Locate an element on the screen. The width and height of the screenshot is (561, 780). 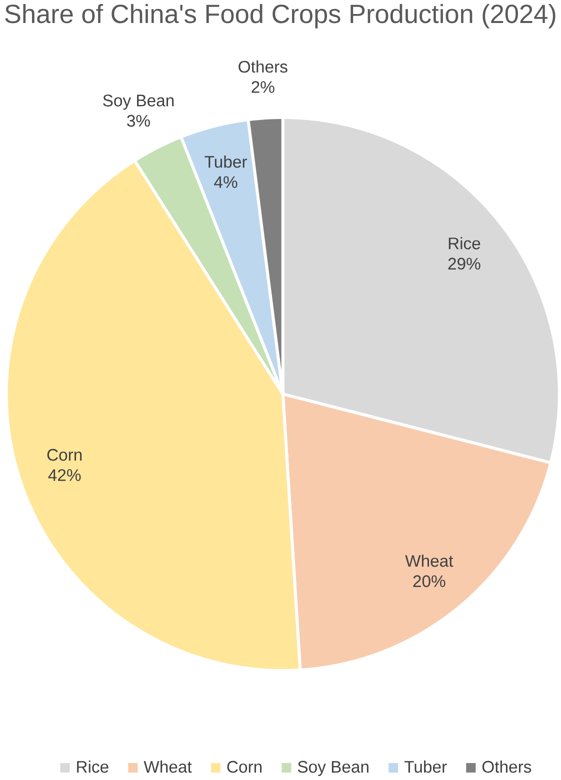
legend-label: Corn is located at coordinates (244, 766).